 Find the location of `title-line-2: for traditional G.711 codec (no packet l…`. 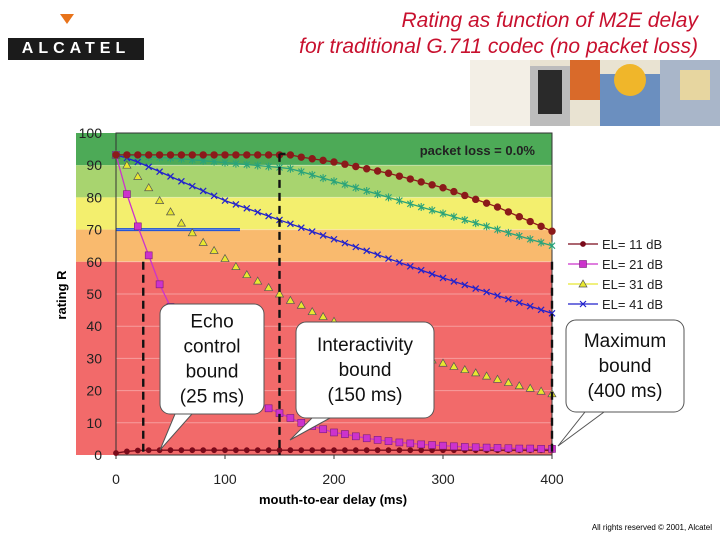

title-line-2: for traditional G.711 codec (no packet l… is located at coordinates (498, 46).